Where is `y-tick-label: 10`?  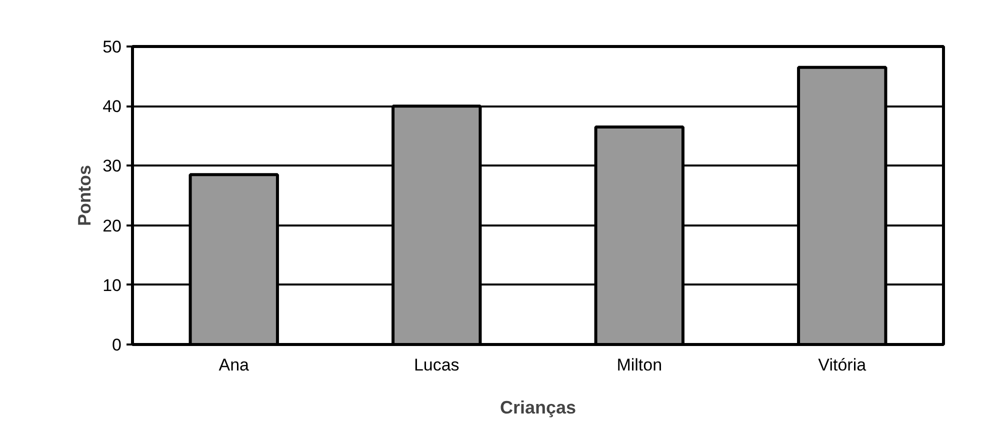 y-tick-label: 10 is located at coordinates (112, 285).